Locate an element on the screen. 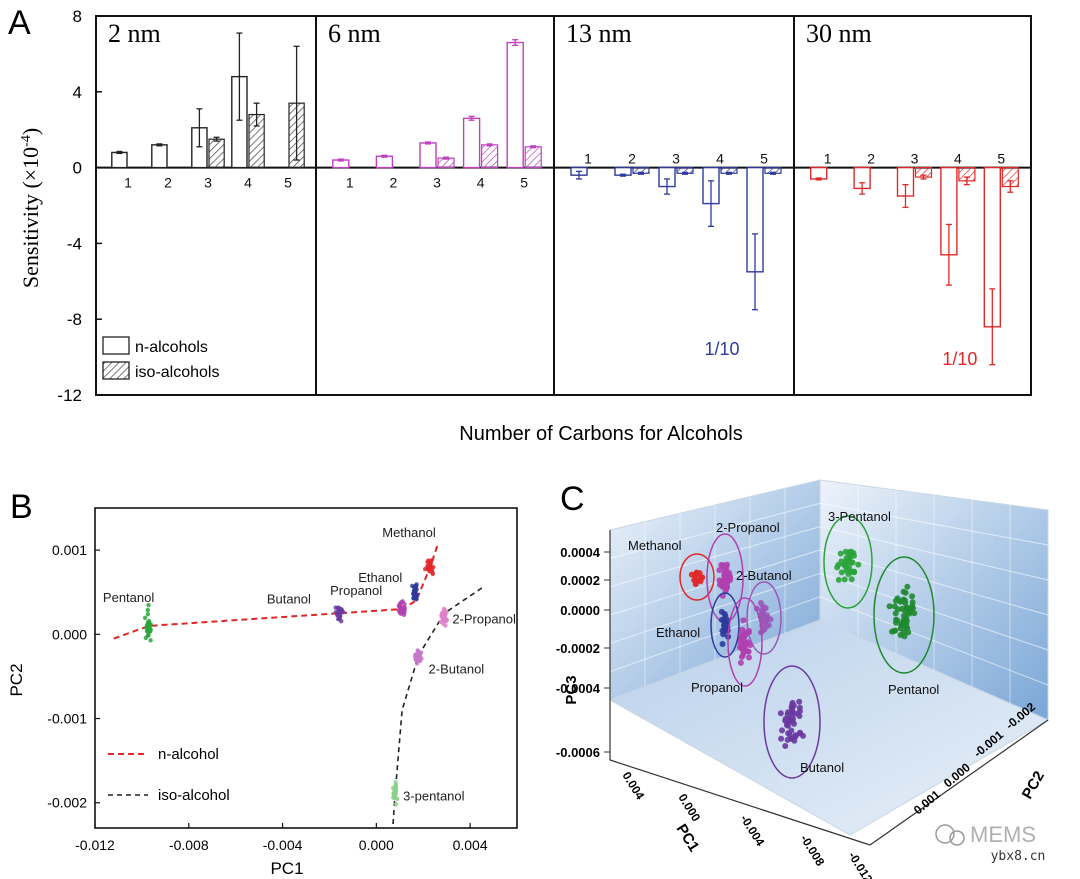 This screenshot has width=1080, height=879. panel-label-c: C is located at coordinates (572, 499).